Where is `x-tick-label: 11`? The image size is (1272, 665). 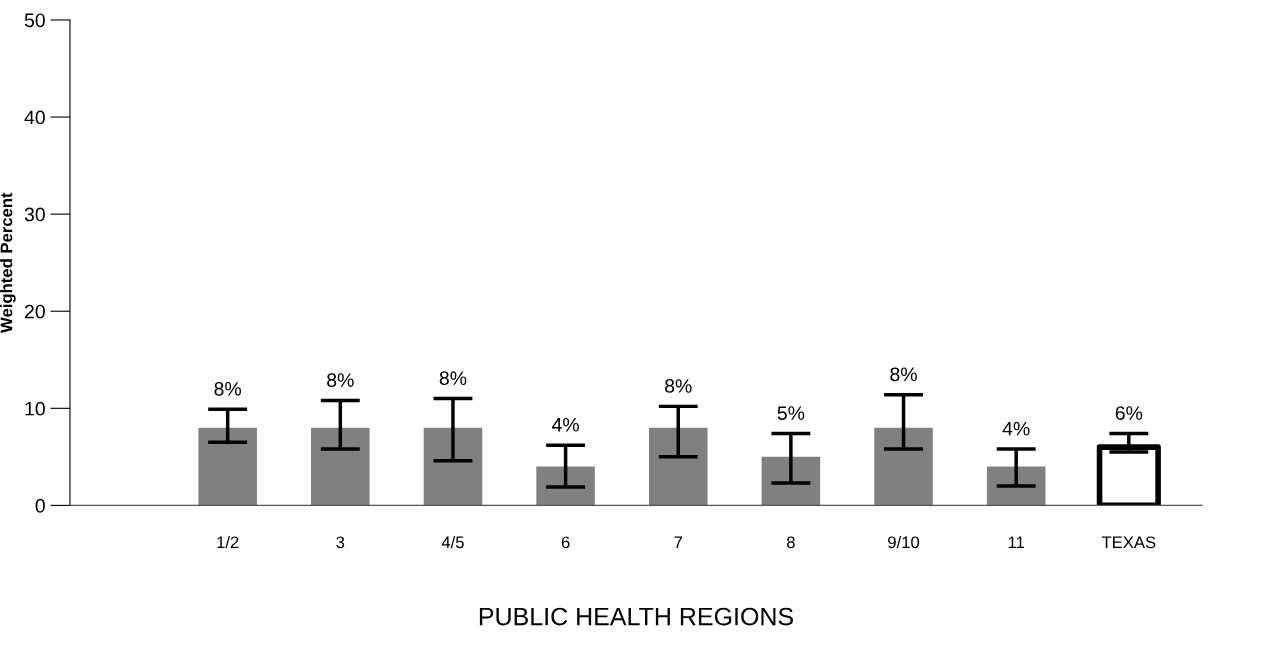 x-tick-label: 11 is located at coordinates (1016, 542).